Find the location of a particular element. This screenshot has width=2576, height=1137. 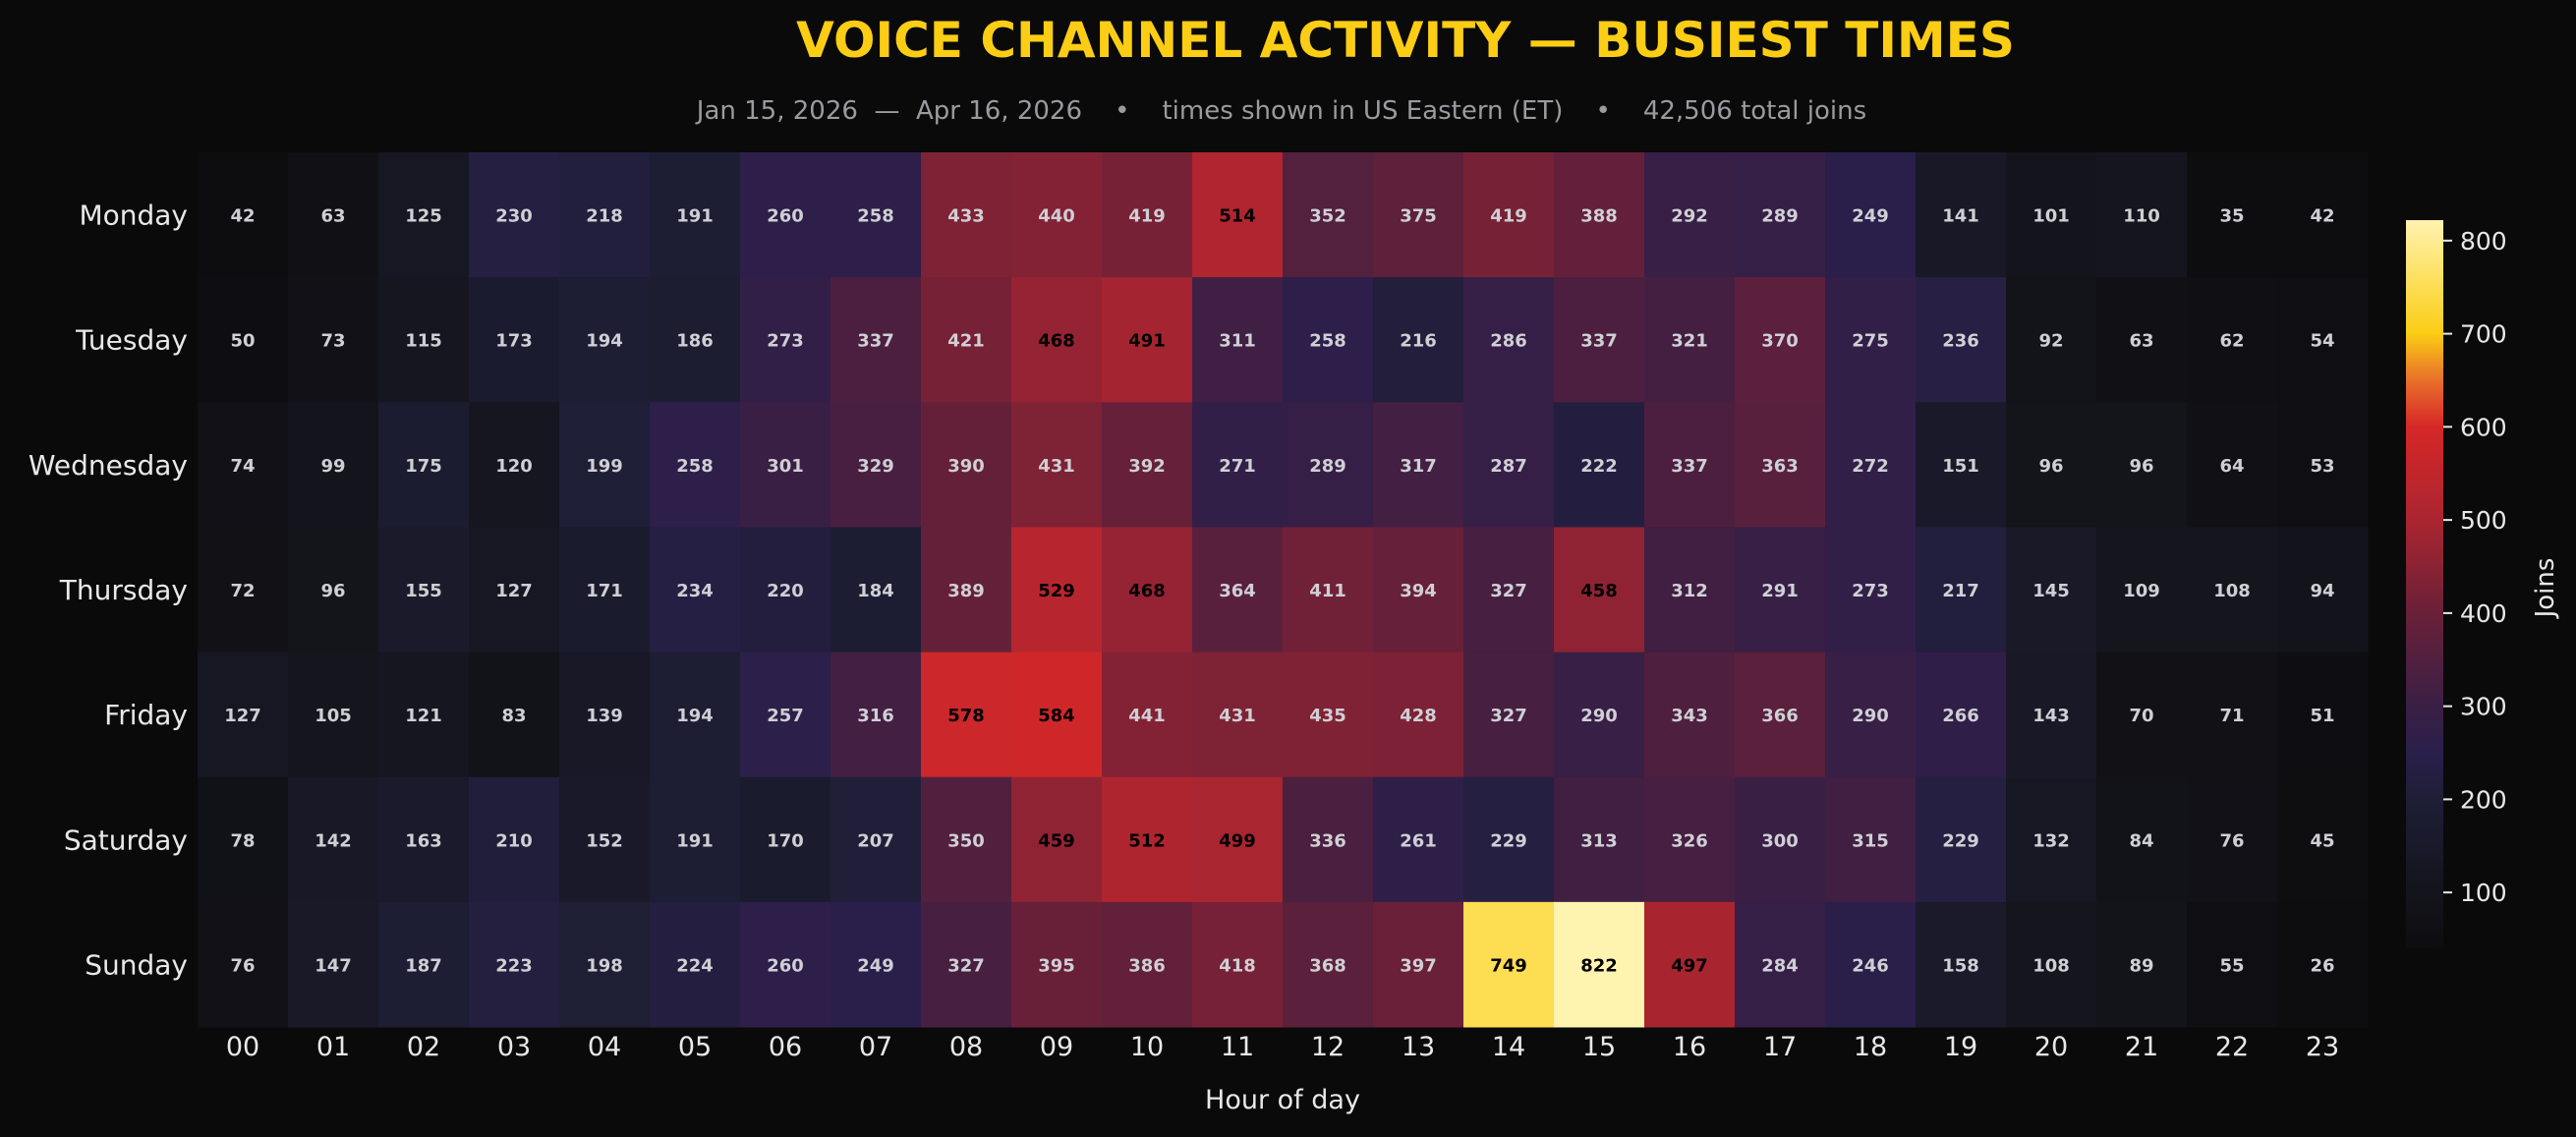

cell-value-label: 749 is located at coordinates (1509, 966).